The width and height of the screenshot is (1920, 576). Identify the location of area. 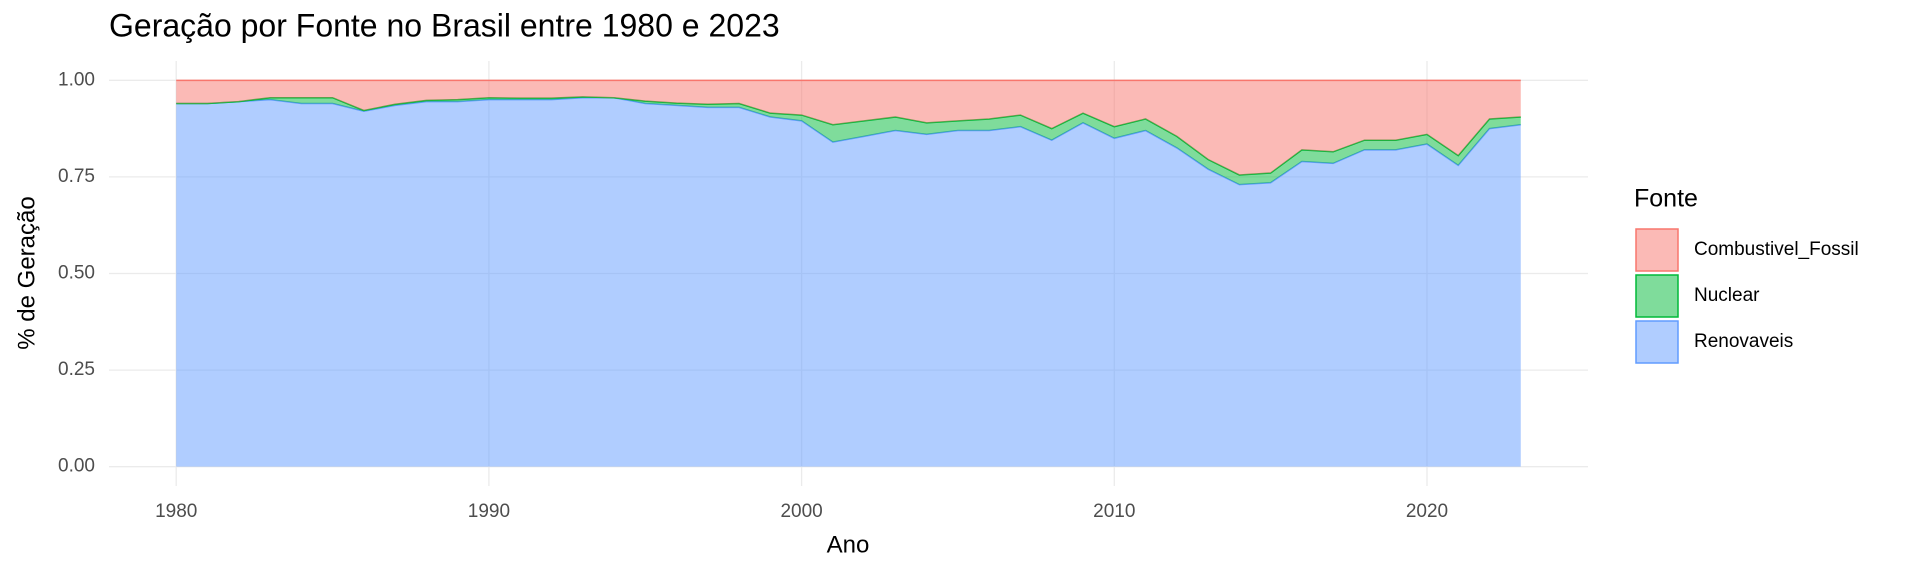
(848, 127).